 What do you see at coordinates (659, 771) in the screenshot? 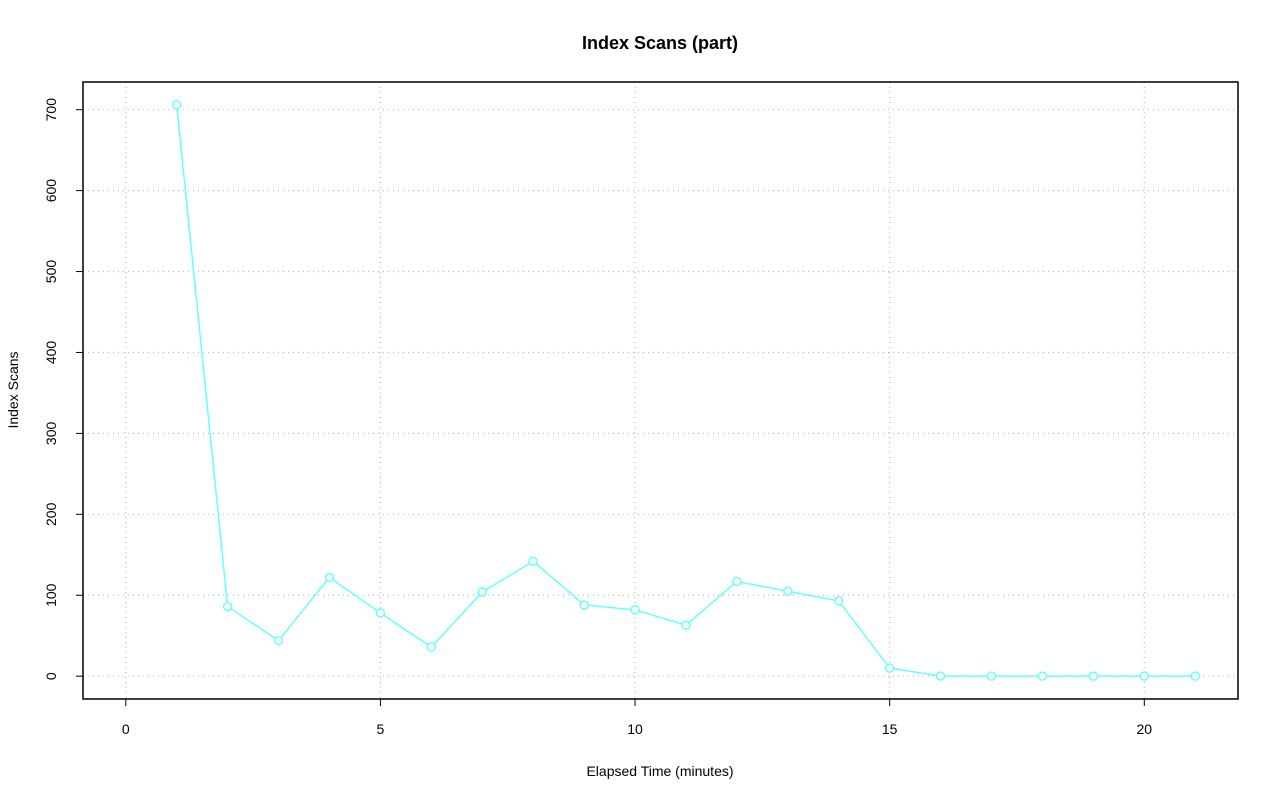
I see `x-axis-label: Elapsed Time (minutes)` at bounding box center [659, 771].